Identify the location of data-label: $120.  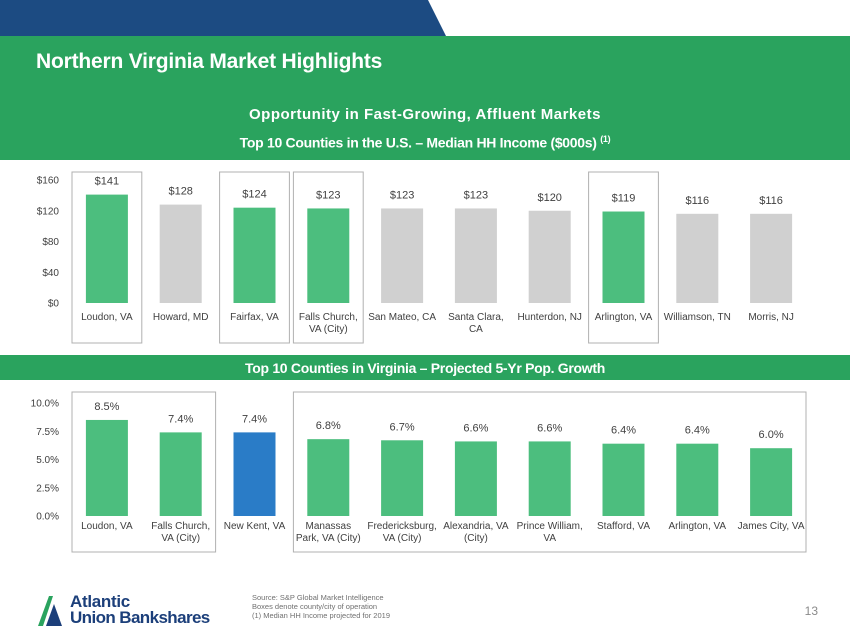
(549, 198).